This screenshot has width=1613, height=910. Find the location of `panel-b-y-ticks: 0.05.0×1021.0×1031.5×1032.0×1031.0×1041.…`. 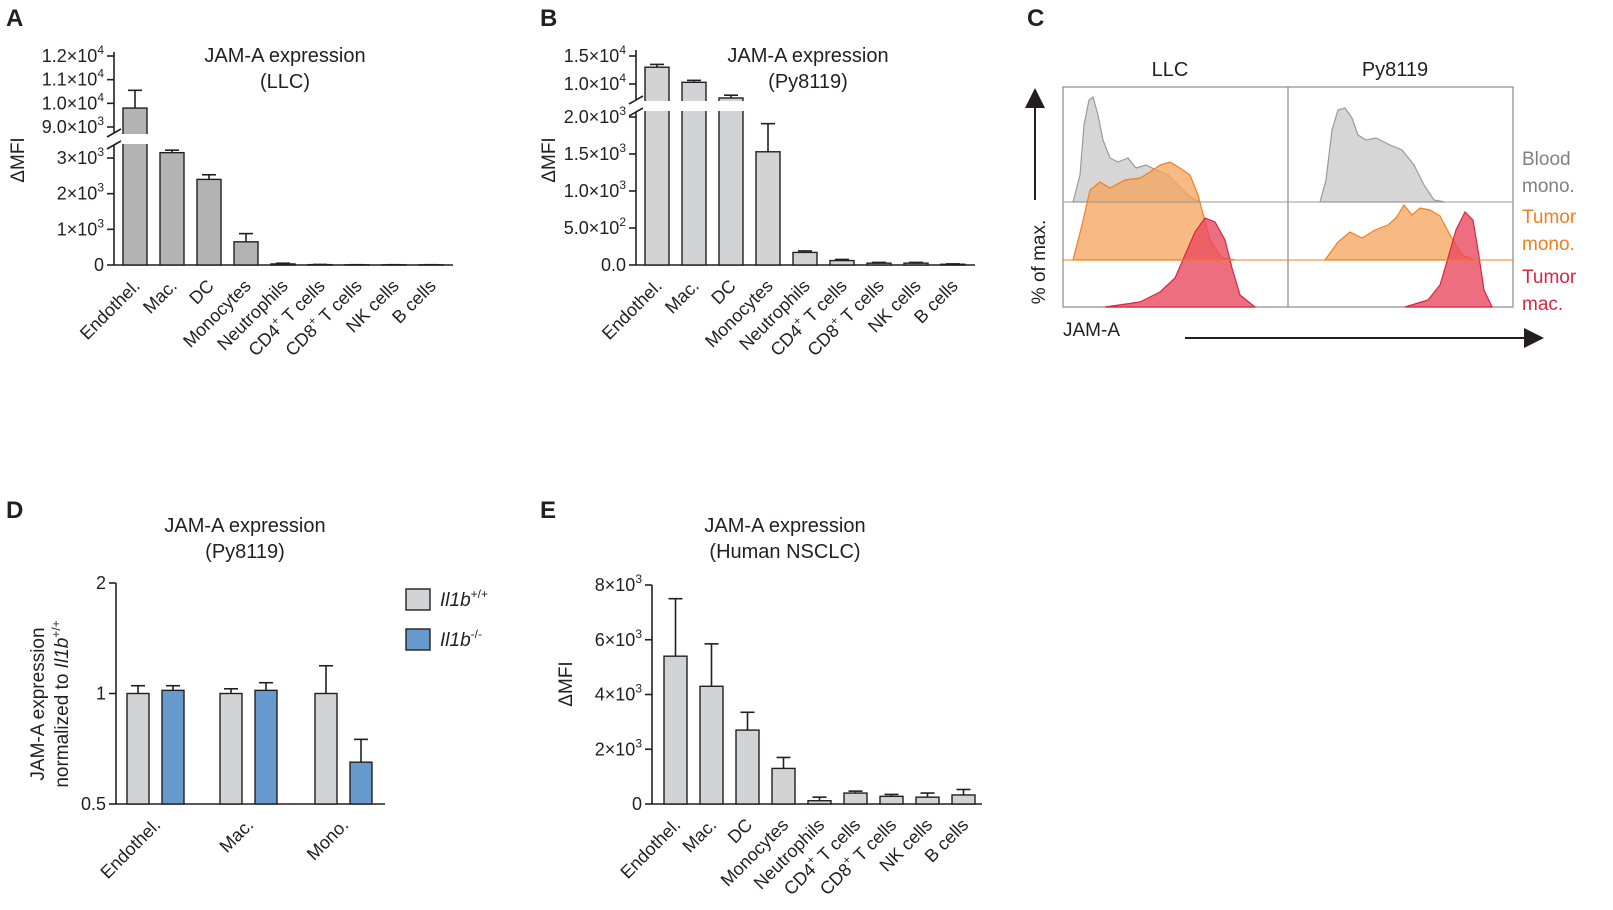

panel-b-y-ticks: 0.05.0×1021.0×1031.5×1032.0×1031.0×1041.… is located at coordinates (600, 159).